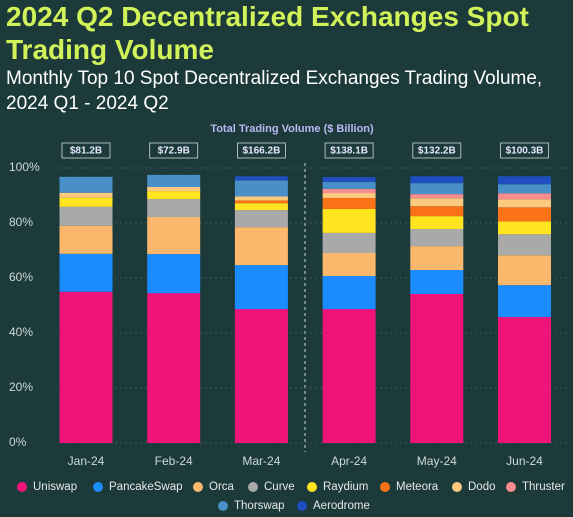 The width and height of the screenshot is (573, 517). Describe the element at coordinates (222, 487) in the screenshot. I see `legend-label: Orca` at that location.